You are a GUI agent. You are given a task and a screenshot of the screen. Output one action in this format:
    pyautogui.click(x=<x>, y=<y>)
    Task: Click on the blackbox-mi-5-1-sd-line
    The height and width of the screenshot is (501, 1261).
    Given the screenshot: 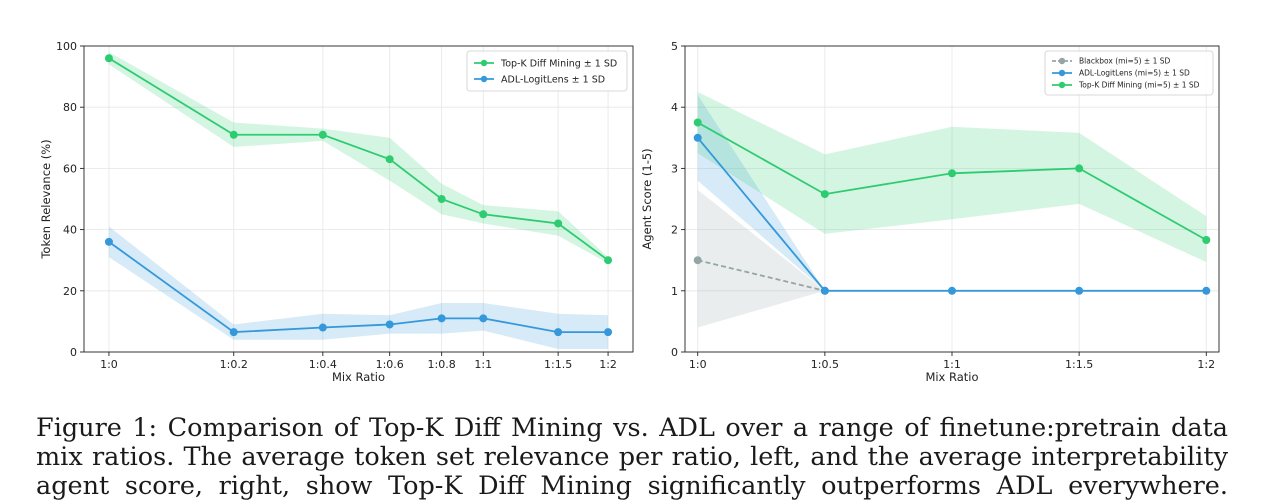 What is the action you would take?
    pyautogui.click(x=761, y=275)
    